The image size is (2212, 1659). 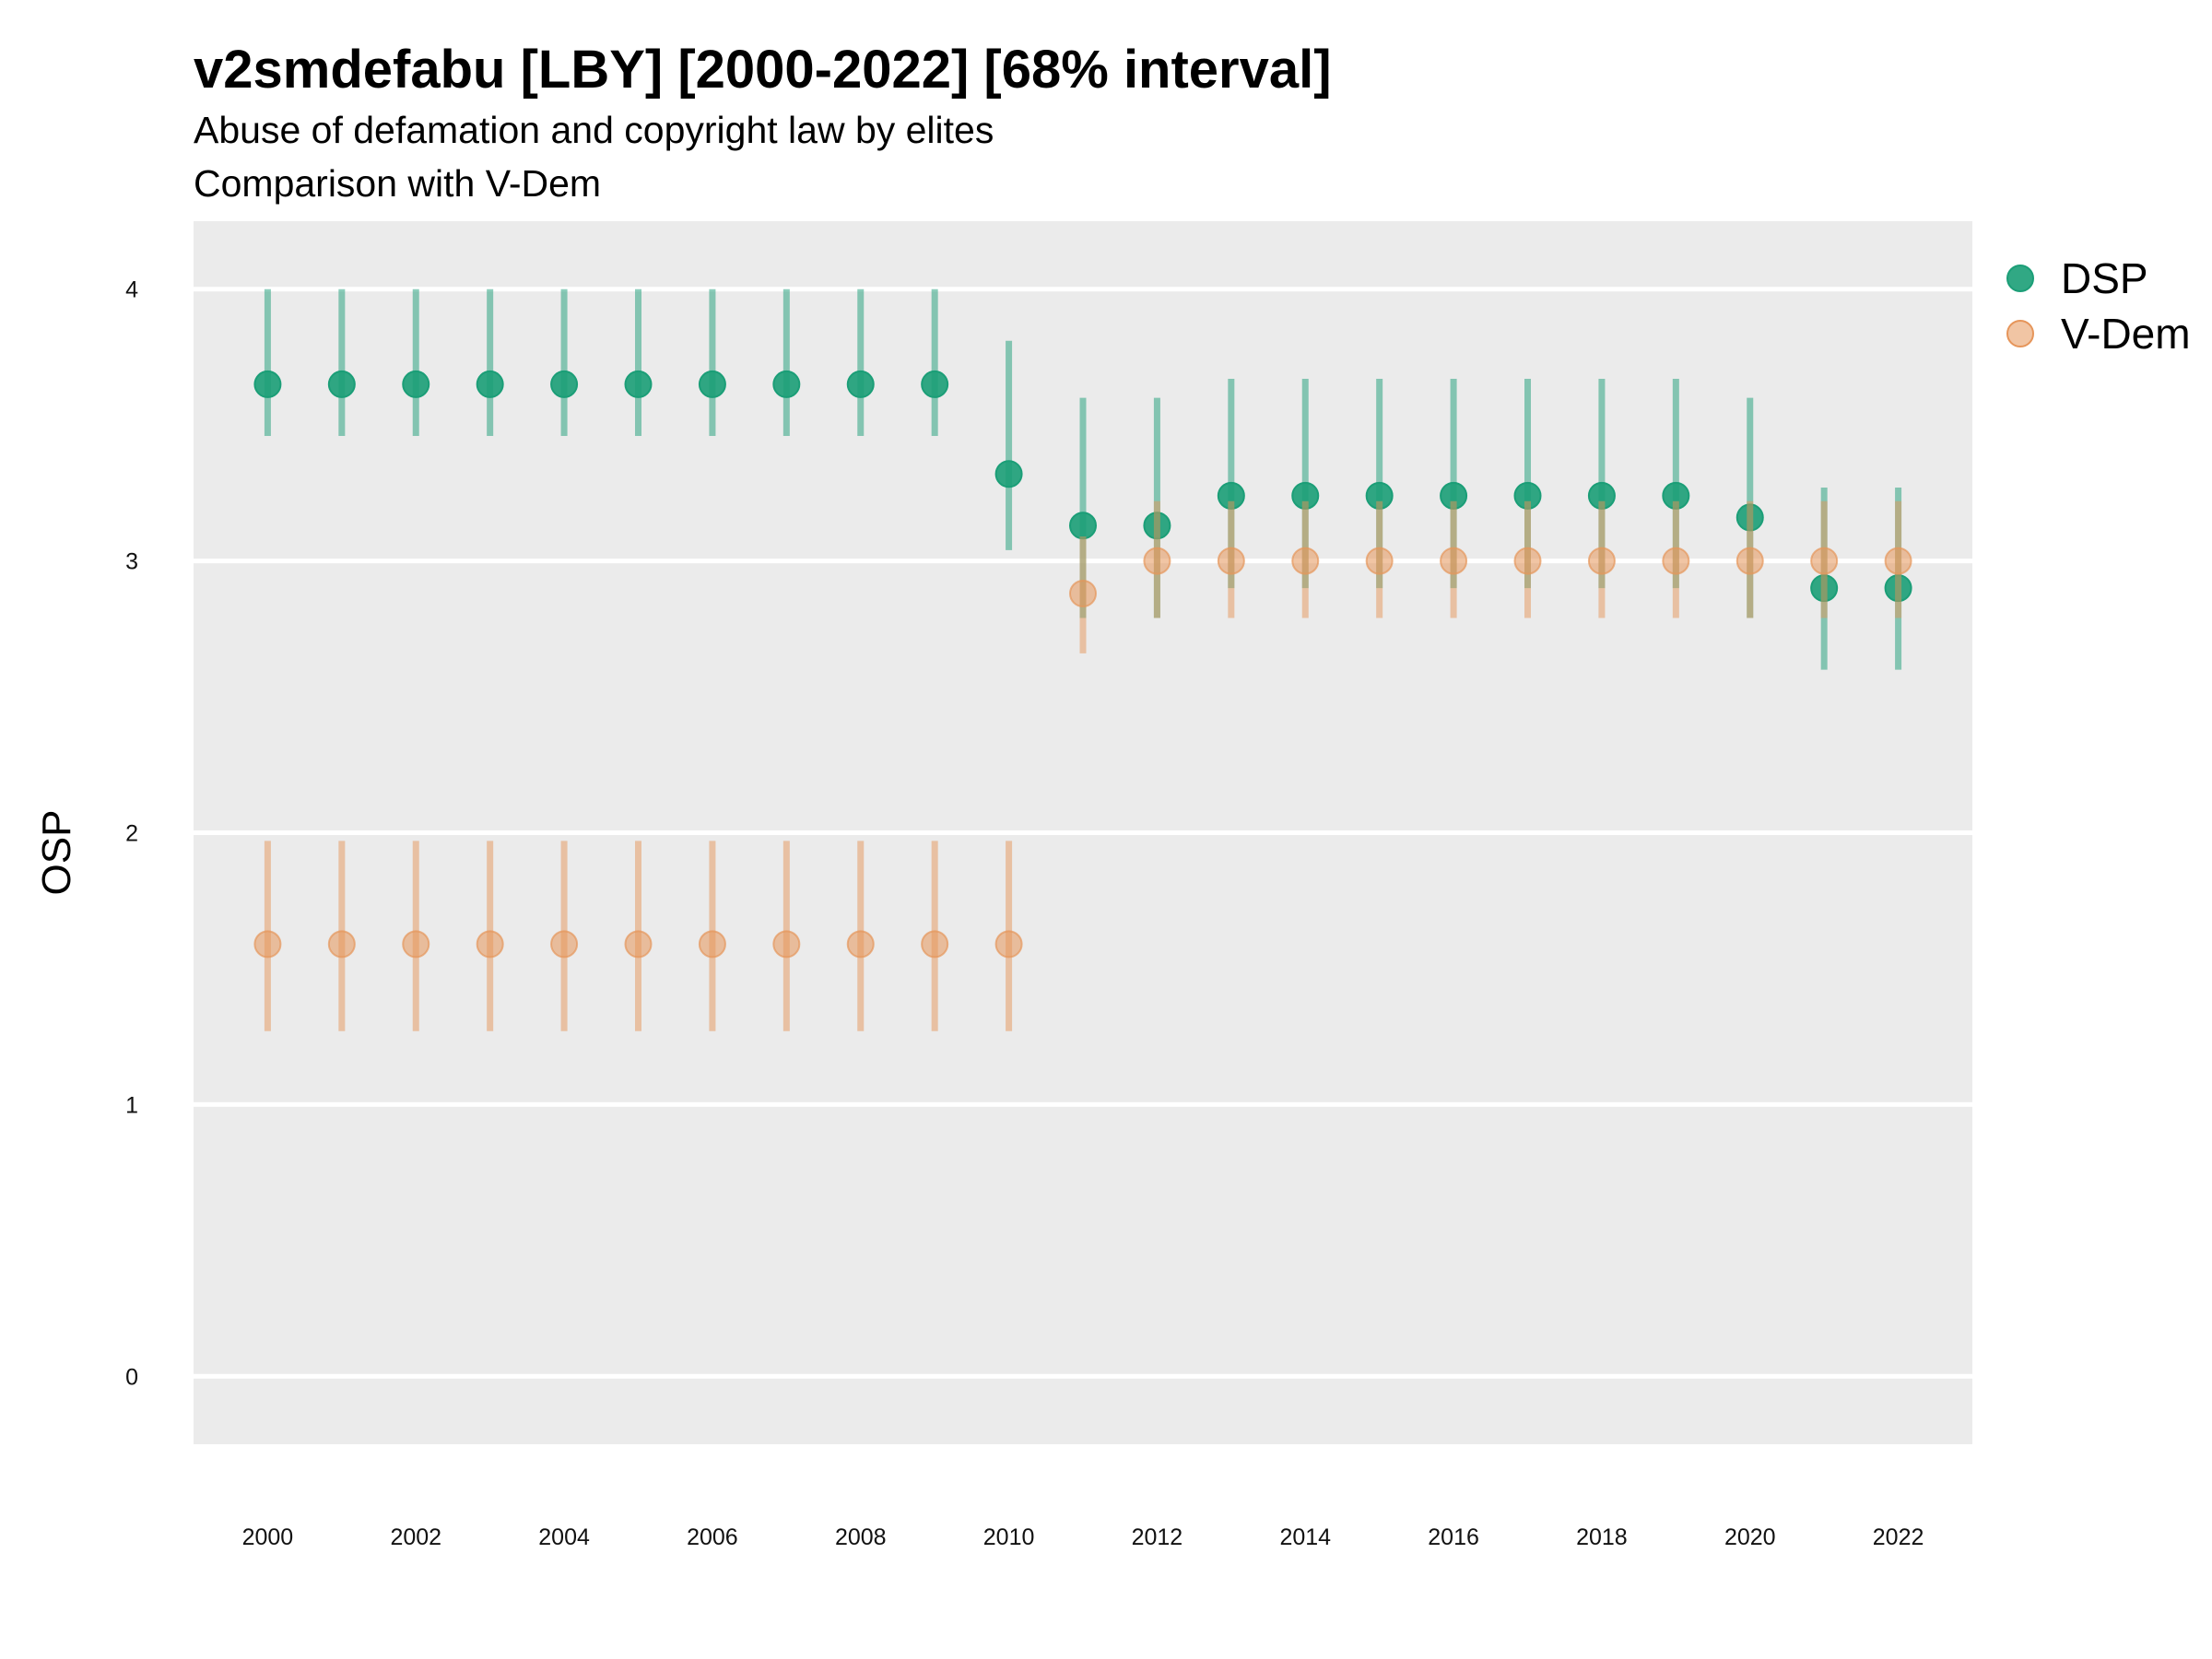 I want to click on x-tick-label: 2012, so click(x=1157, y=1537).